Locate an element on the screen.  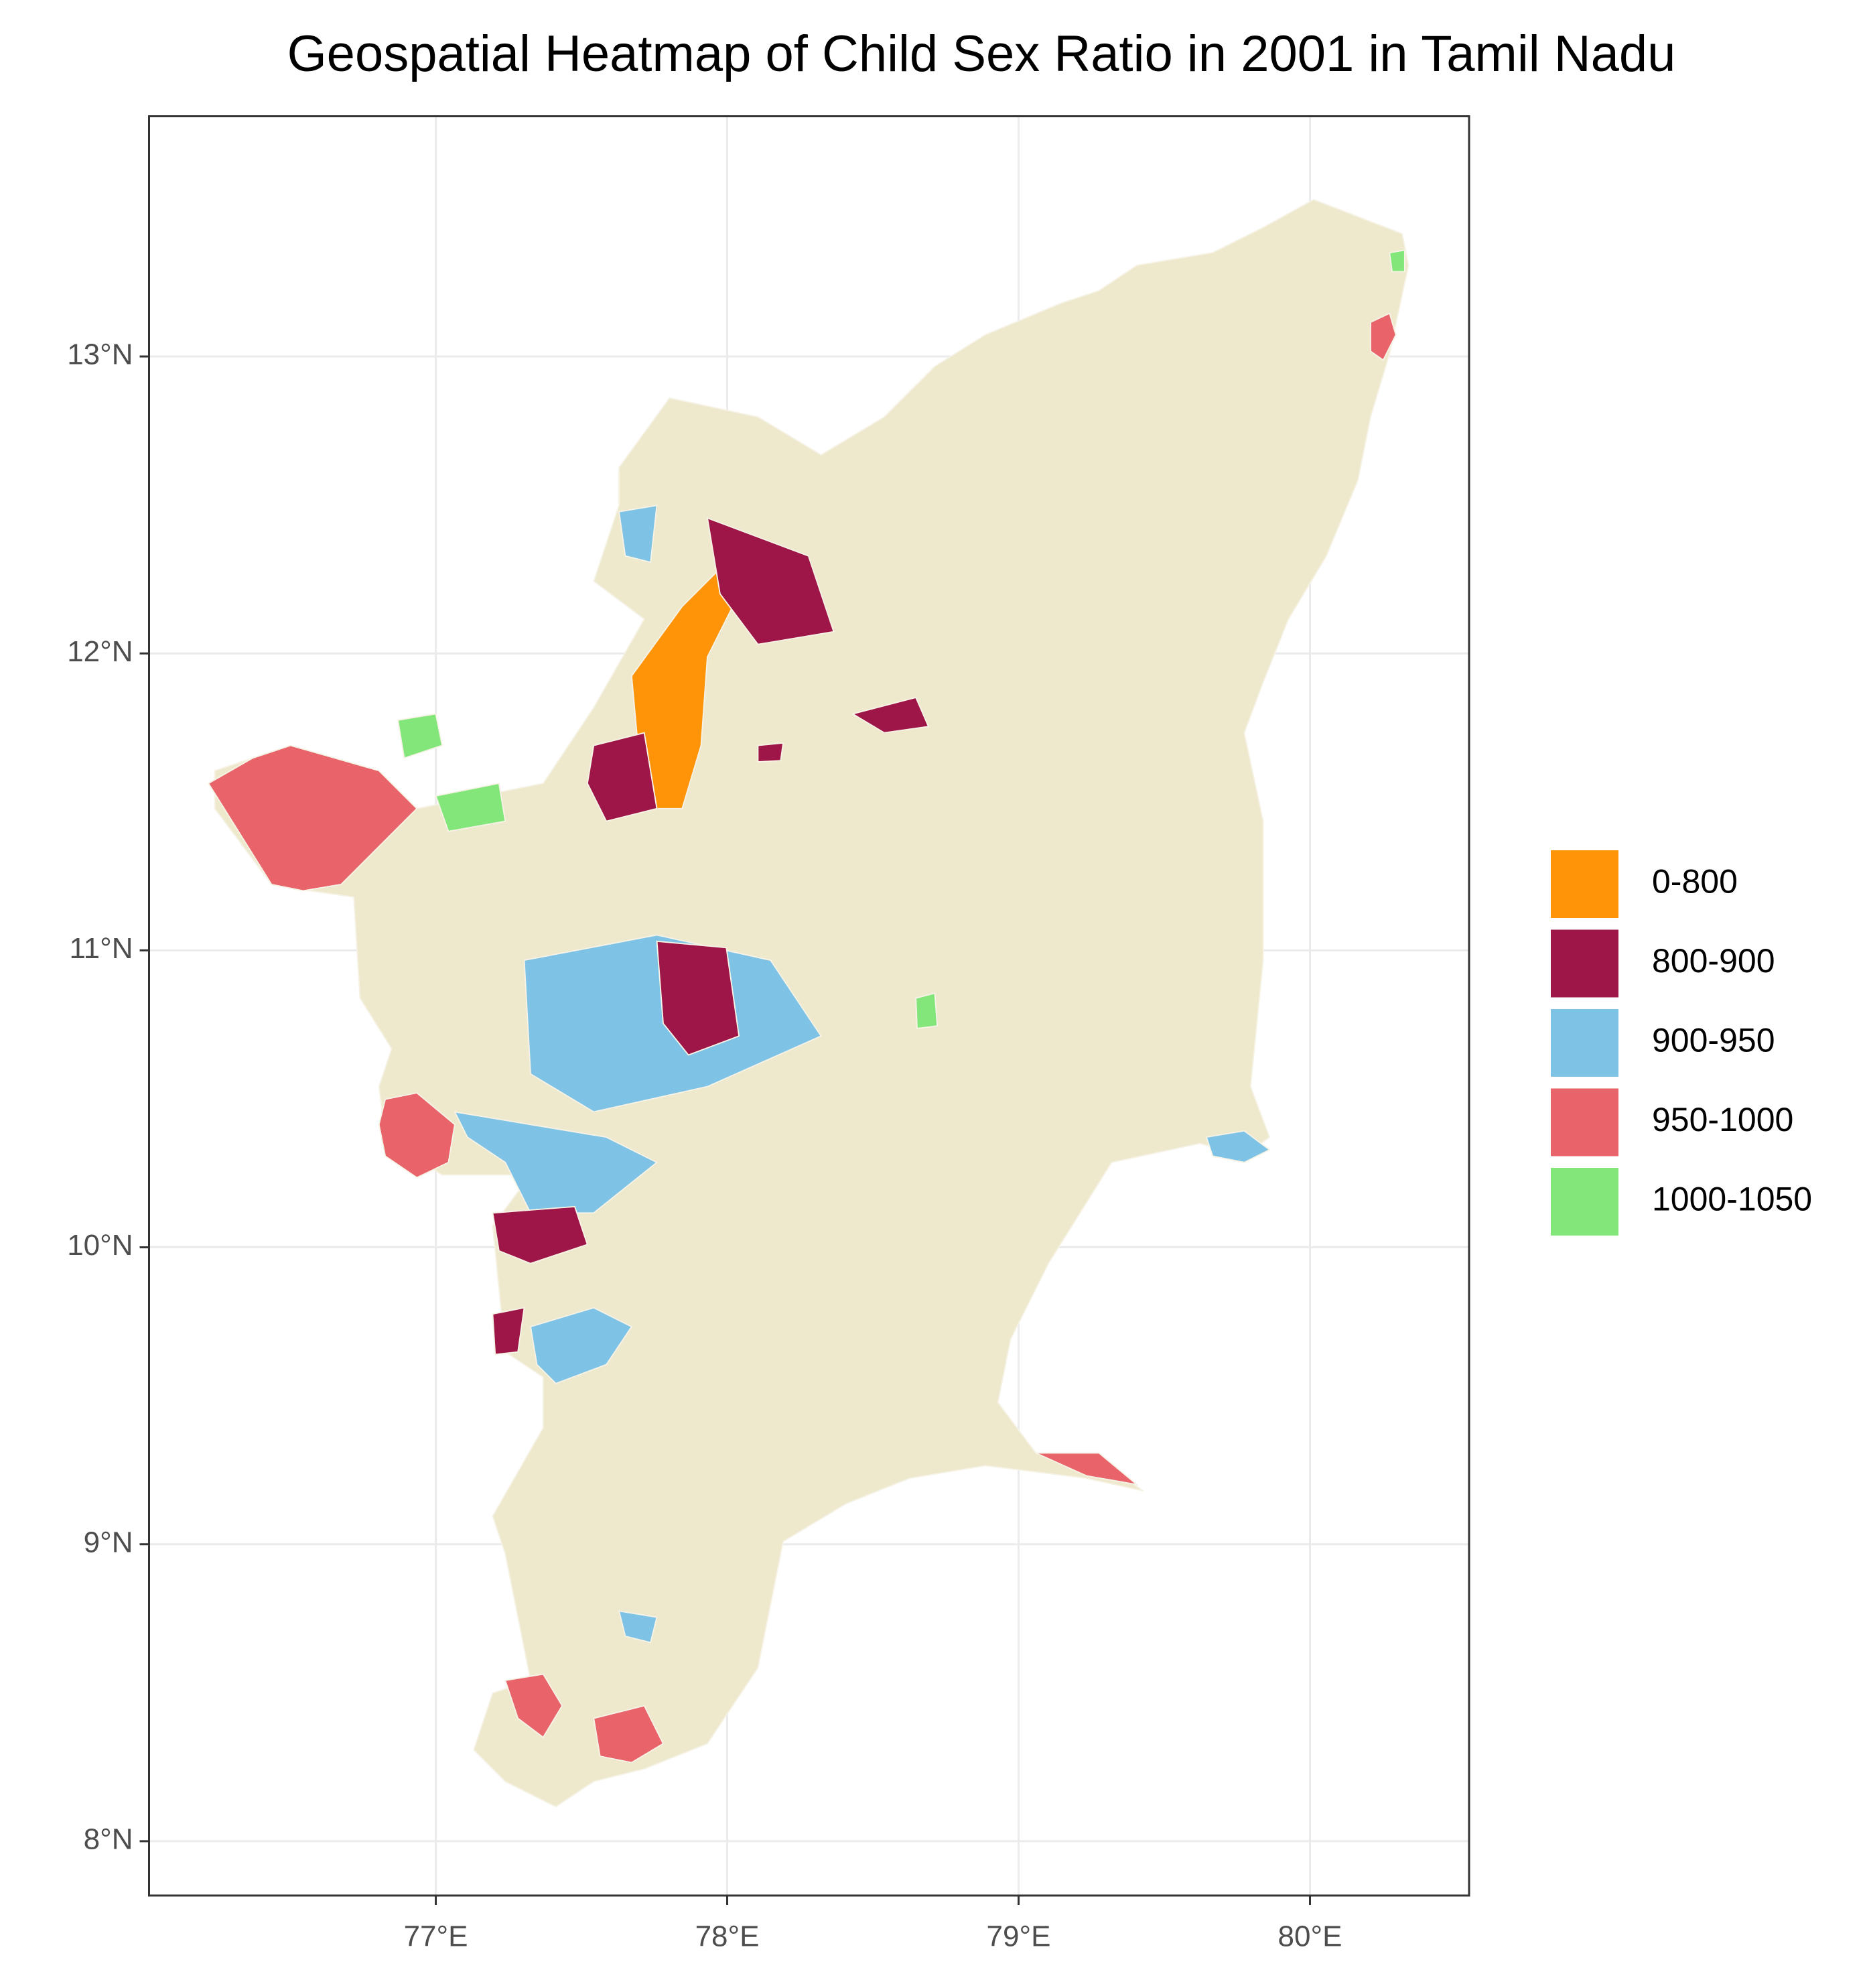
legend-label: 800-900 is located at coordinates (1714, 961).